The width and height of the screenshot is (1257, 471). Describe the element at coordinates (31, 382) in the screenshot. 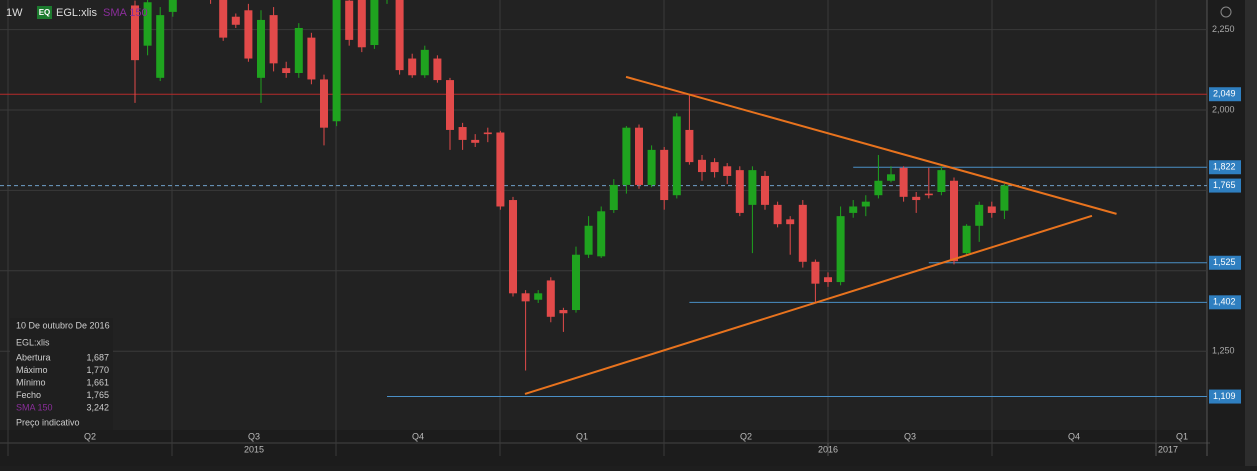

I see `info-label: Mínimo` at that location.